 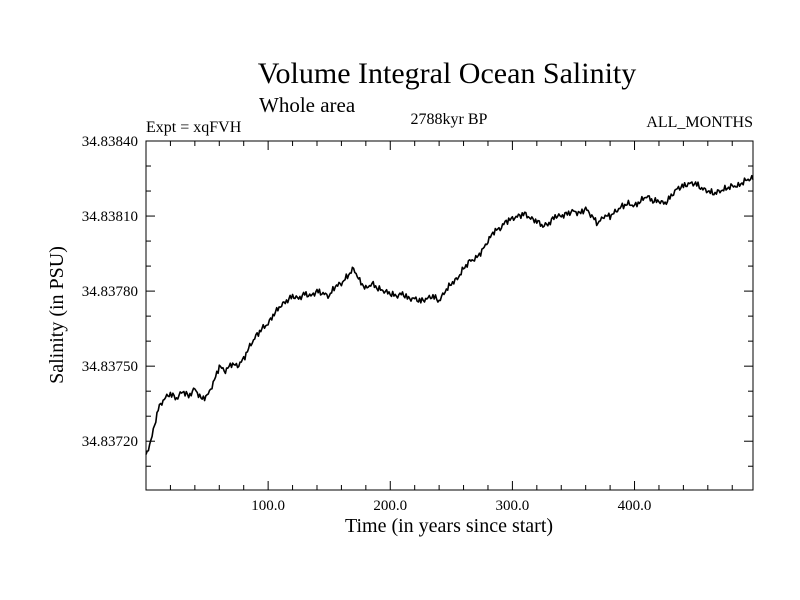 What do you see at coordinates (194, 127) in the screenshot?
I see `experiment-label: Expt = xqFVH` at bounding box center [194, 127].